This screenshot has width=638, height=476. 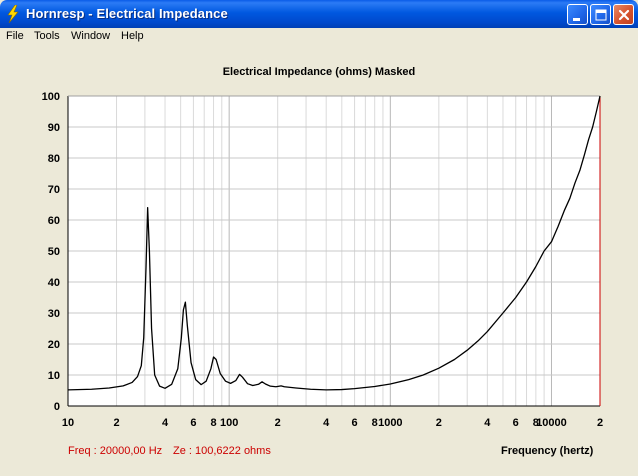 What do you see at coordinates (91, 36) in the screenshot?
I see `menu-window: Window` at bounding box center [91, 36].